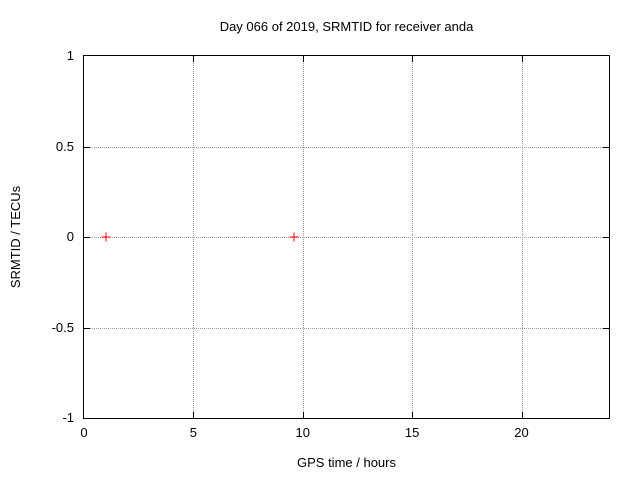 The image size is (640, 480). I want to click on y-tick-label: 0, so click(70, 236).